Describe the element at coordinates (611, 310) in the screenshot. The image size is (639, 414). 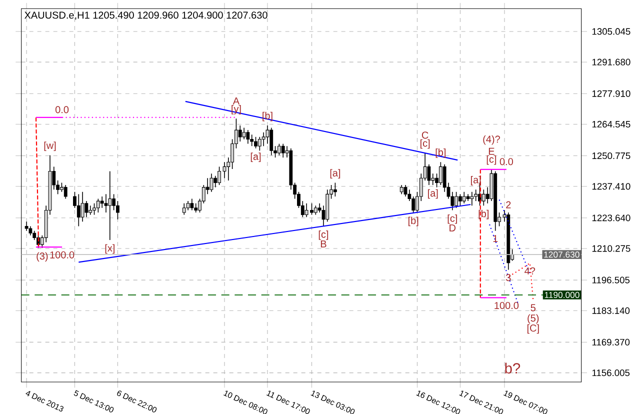
I see `y-tick-label: 1183.140` at that location.